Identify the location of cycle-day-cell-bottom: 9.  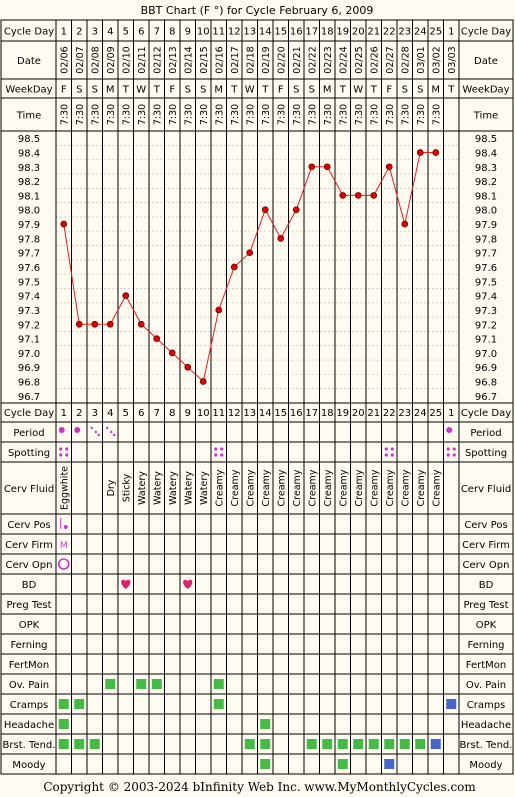
(188, 413).